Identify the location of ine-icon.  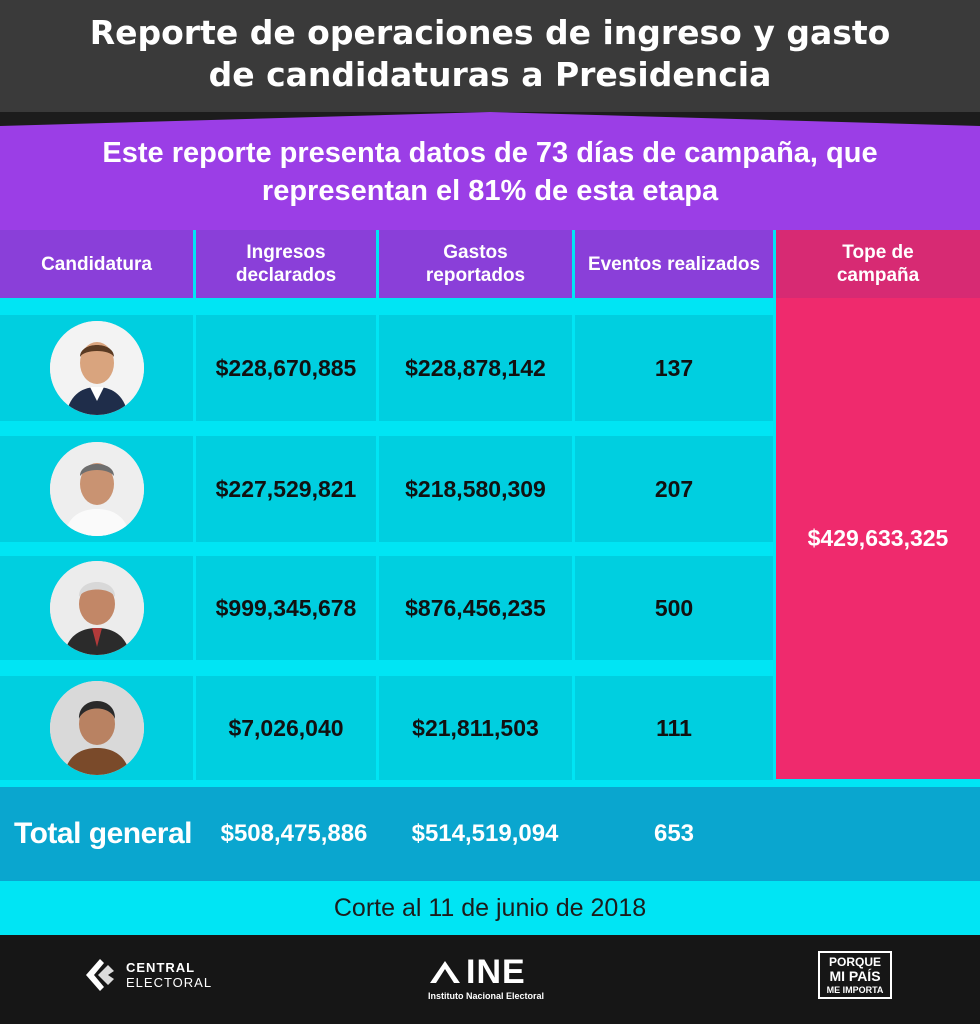
(445, 972).